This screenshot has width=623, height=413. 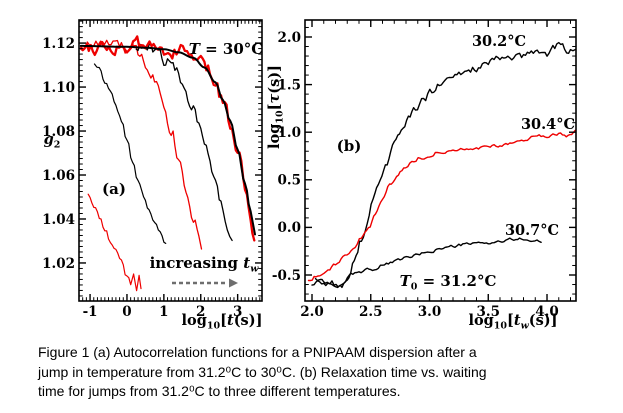 I want to click on y-tick-label-0.5: 0.5, so click(x=290, y=181).